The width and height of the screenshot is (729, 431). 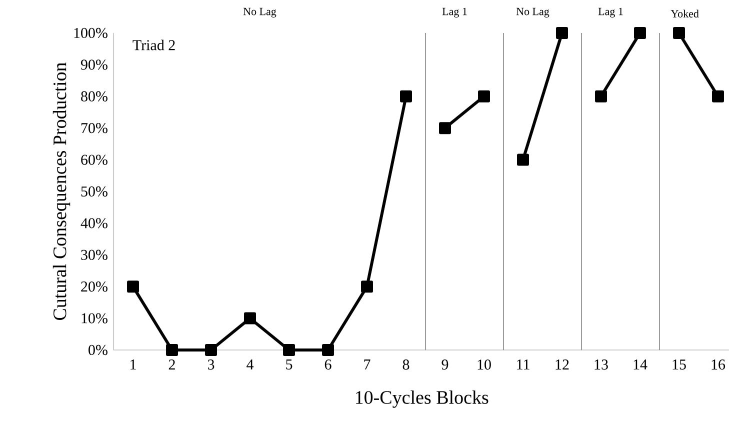 What do you see at coordinates (61, 191) in the screenshot?
I see `y-axis-title: Cutural Consequences Production` at bounding box center [61, 191].